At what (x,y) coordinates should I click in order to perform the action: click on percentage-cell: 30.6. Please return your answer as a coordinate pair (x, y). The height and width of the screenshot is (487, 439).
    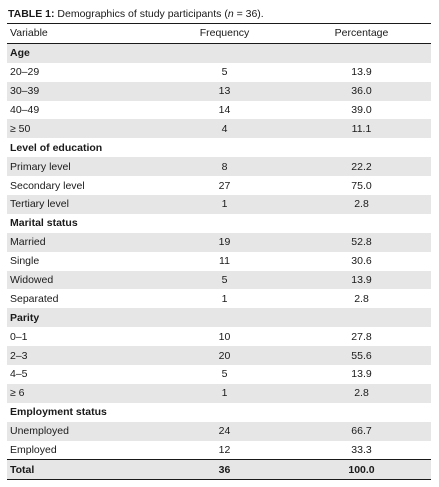
    Looking at the image, I should click on (361, 261).